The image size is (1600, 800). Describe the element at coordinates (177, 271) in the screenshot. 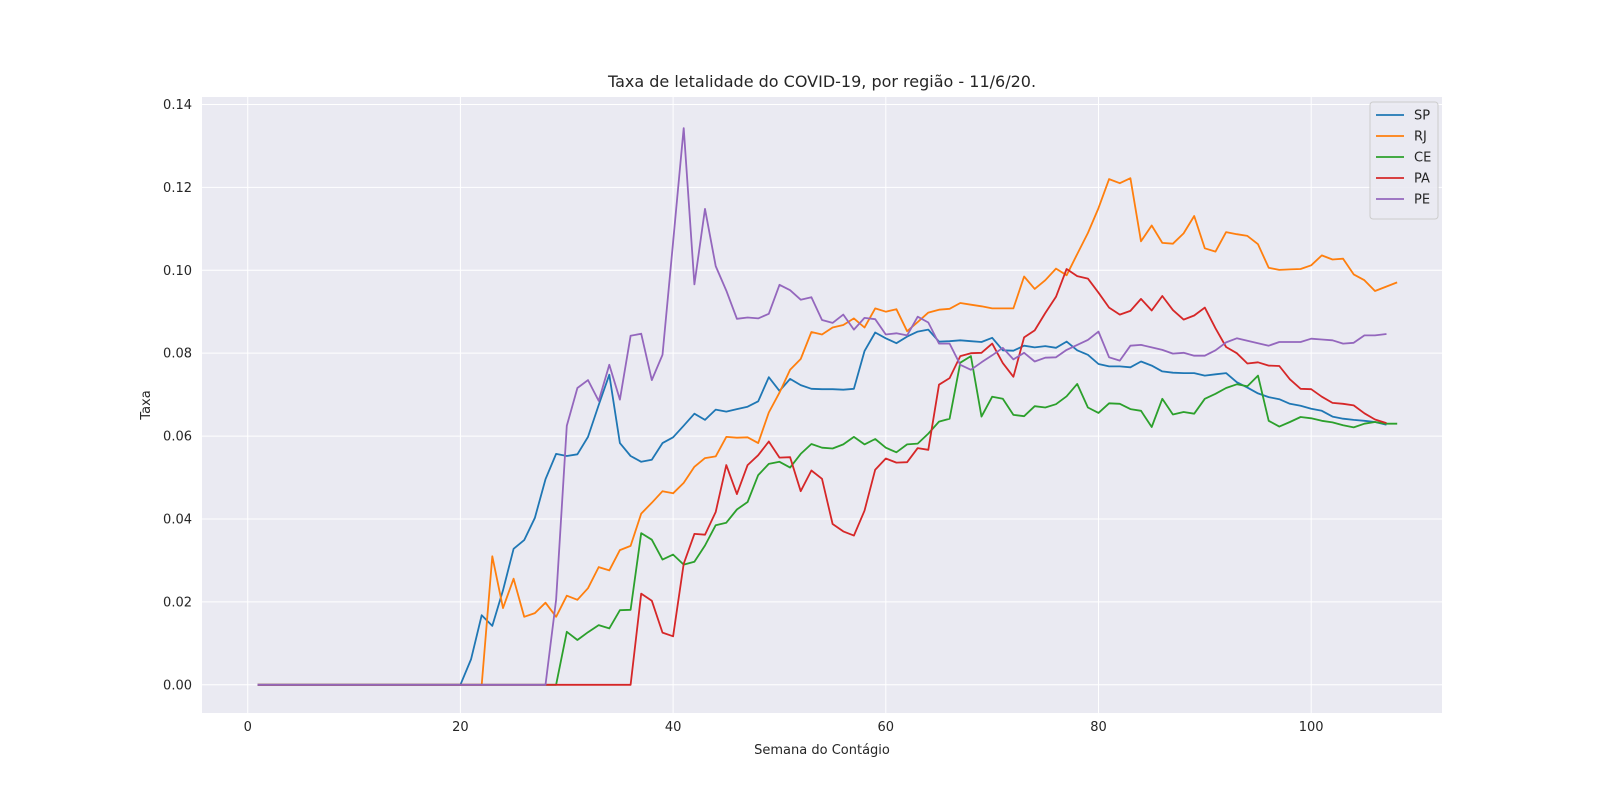

I see `y-tick-label: 0.10` at that location.